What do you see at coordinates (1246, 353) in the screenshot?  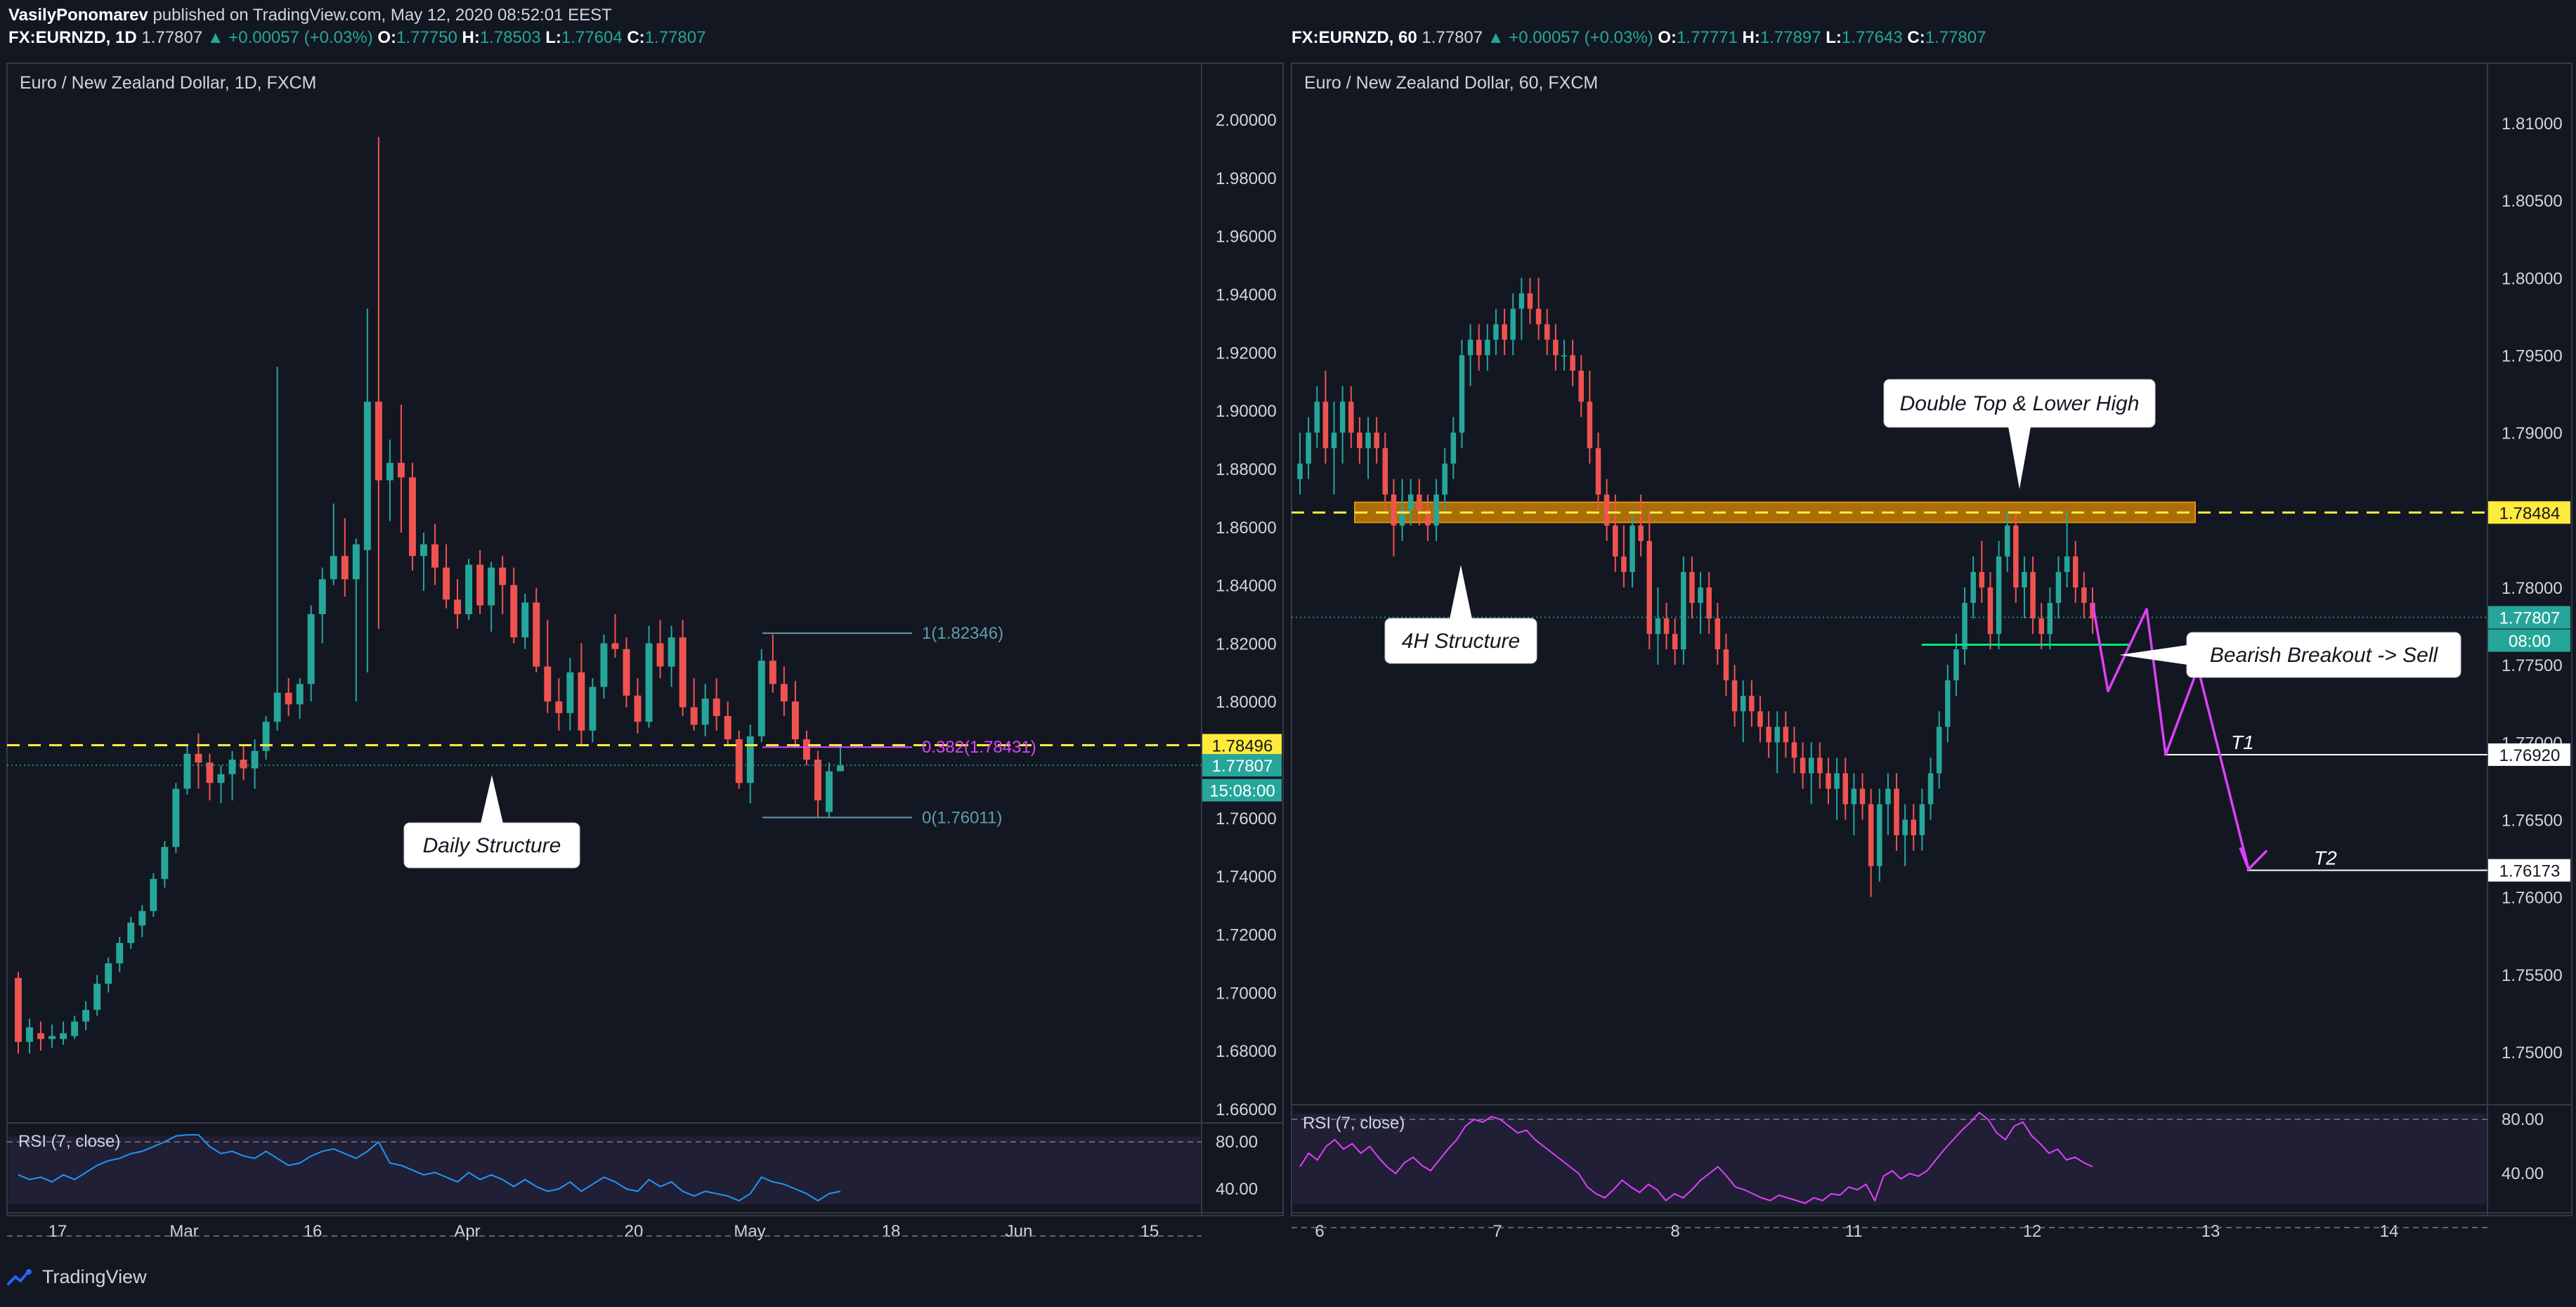 I see `y-tick-label: 1.92000` at bounding box center [1246, 353].